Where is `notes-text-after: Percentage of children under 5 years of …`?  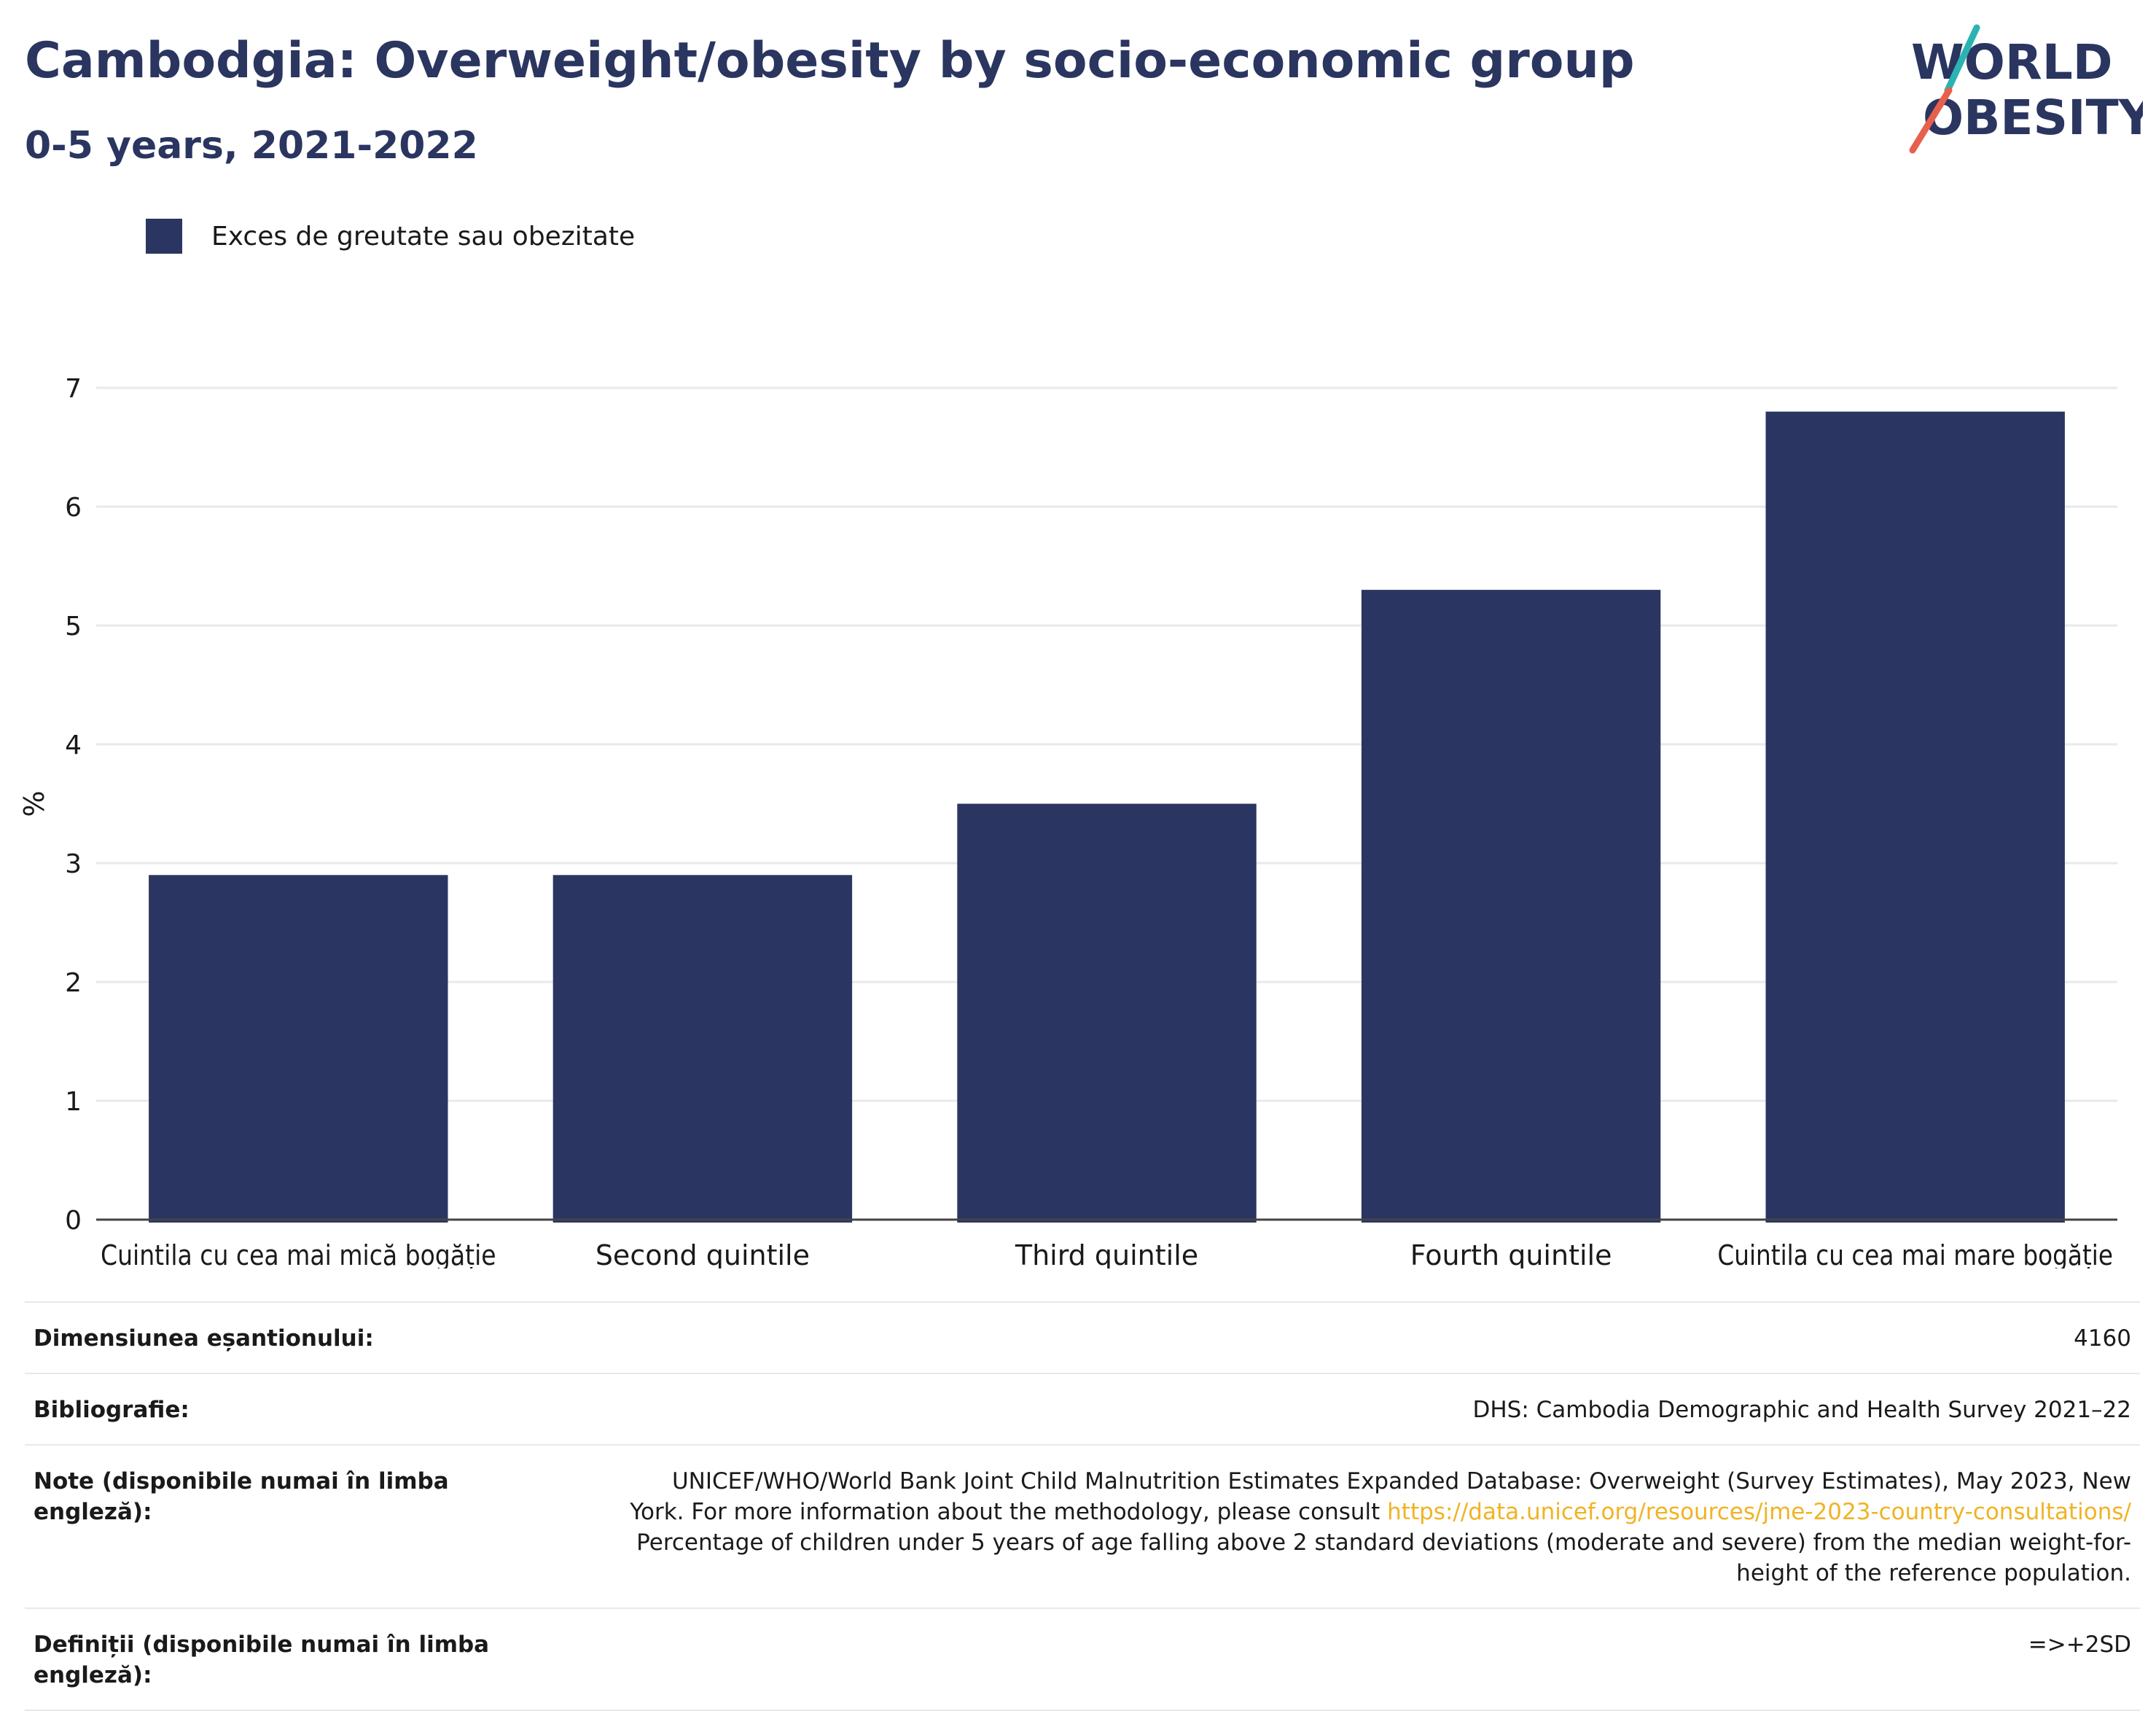
notes-text-after: Percentage of children under 5 years of … is located at coordinates (1384, 1557).